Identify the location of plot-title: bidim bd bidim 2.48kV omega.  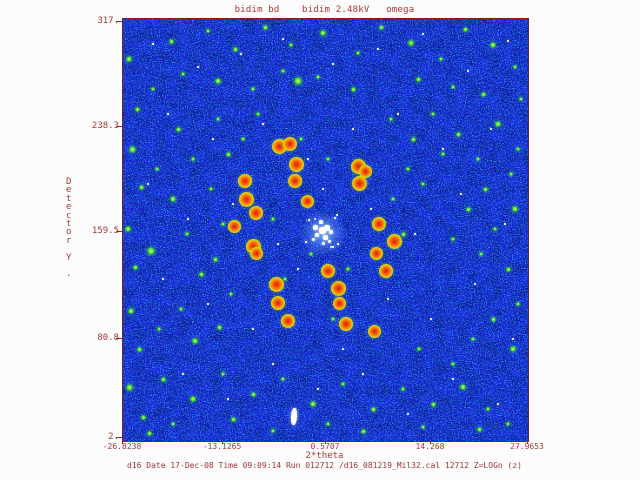
(324, 10).